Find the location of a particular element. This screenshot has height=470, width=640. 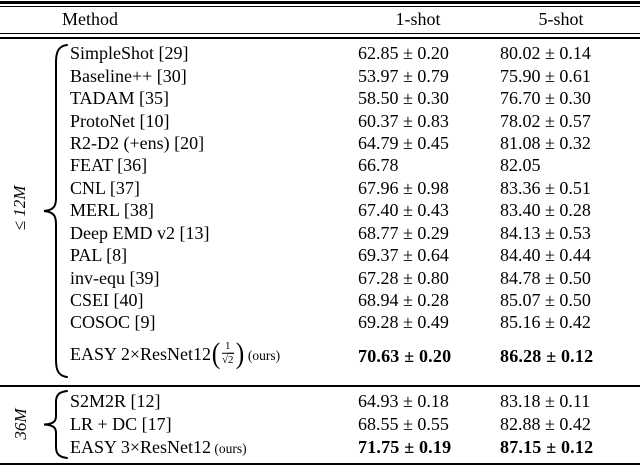

five-shot-value: 76.70 ± 0.30 is located at coordinates (545, 98).